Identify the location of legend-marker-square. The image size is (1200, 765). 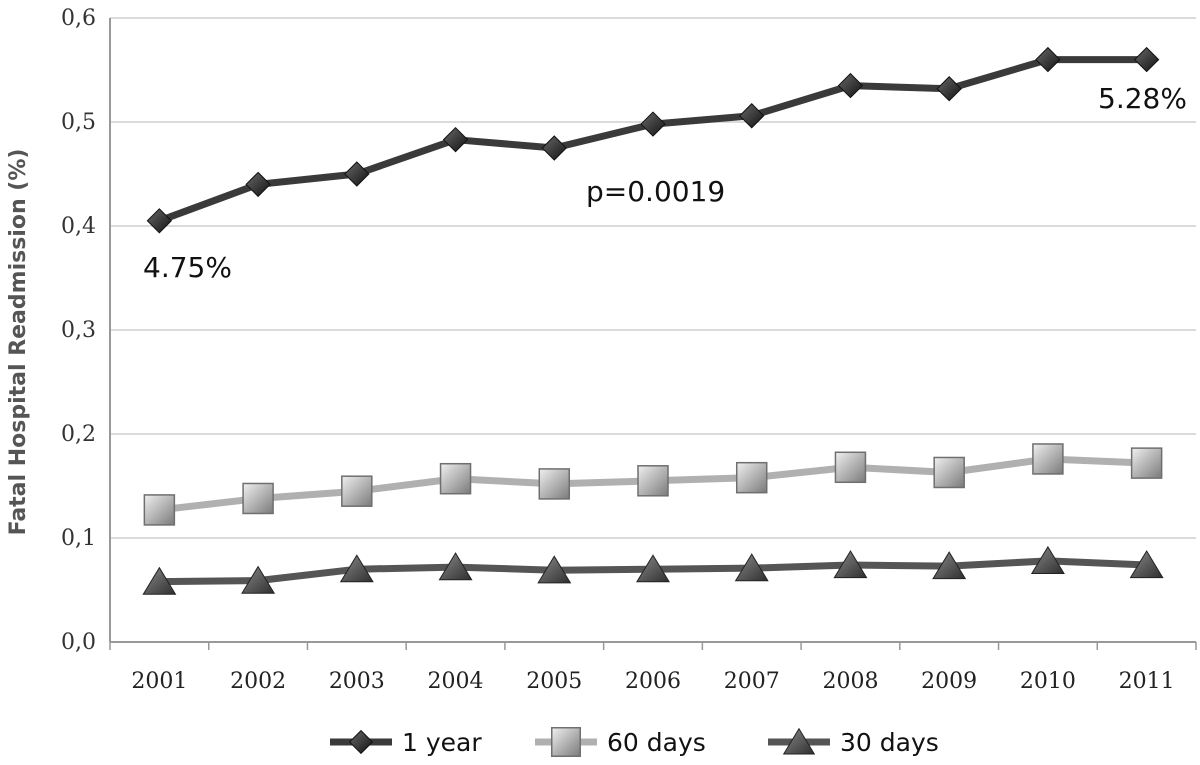
(566, 742).